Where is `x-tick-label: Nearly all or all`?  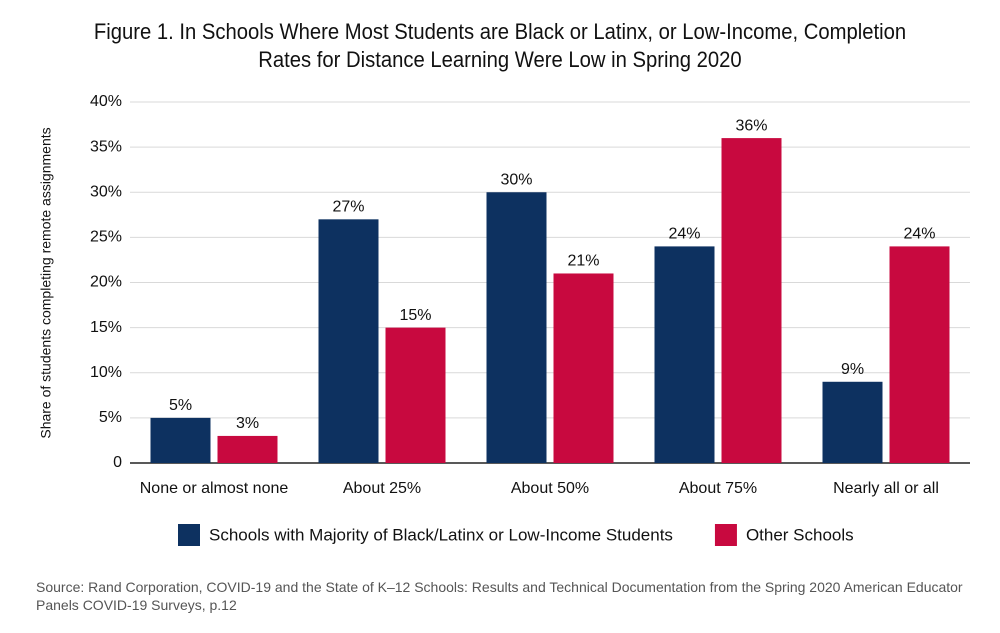 x-tick-label: Nearly all or all is located at coordinates (886, 488).